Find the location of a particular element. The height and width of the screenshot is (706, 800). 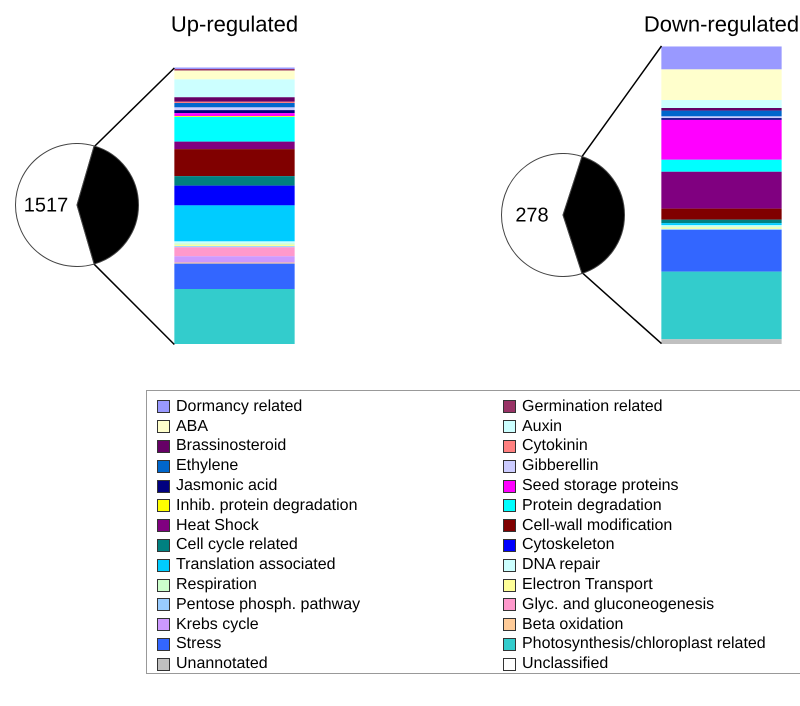

x-tick-label: Down-regulated is located at coordinates (722, 23).